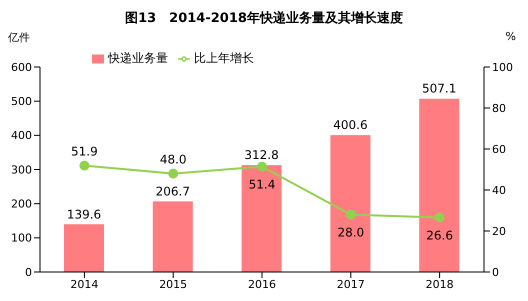 The height and width of the screenshot is (301, 528). Describe the element at coordinates (21, 101) in the screenshot. I see `y-tick-label: 500` at that location.